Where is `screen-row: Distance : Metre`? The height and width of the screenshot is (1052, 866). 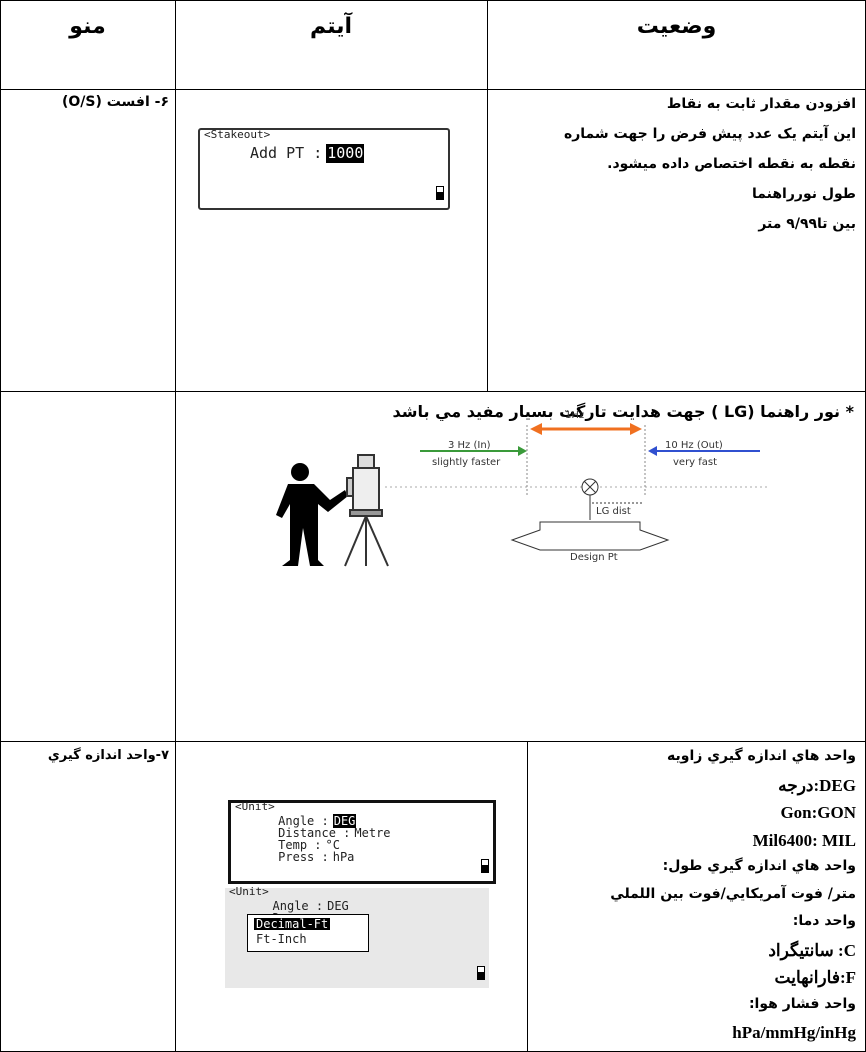 screen-row: Distance : Metre is located at coordinates (334, 833).